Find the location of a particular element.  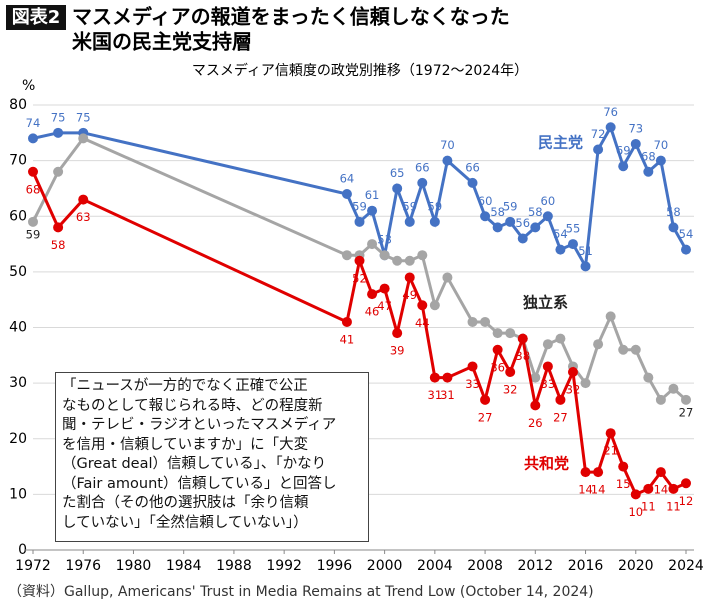

data-label: 74 is located at coordinates (33, 123).